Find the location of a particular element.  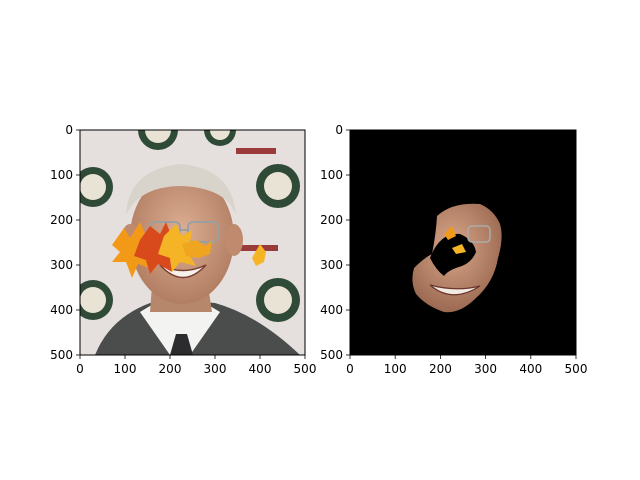

left-y-tick-label: 200 is located at coordinates (61, 220).